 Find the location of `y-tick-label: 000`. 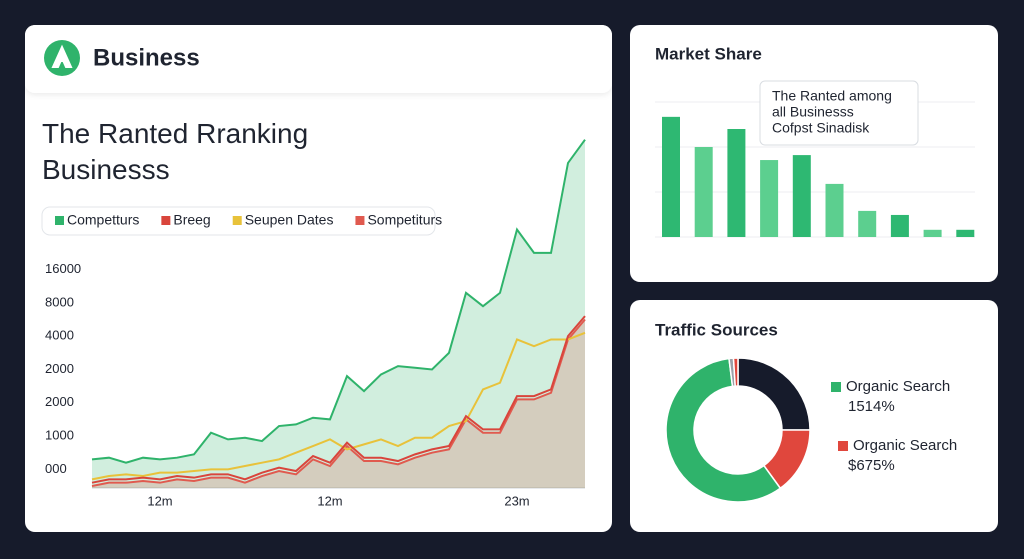

y-tick-label: 000 is located at coordinates (56, 468).